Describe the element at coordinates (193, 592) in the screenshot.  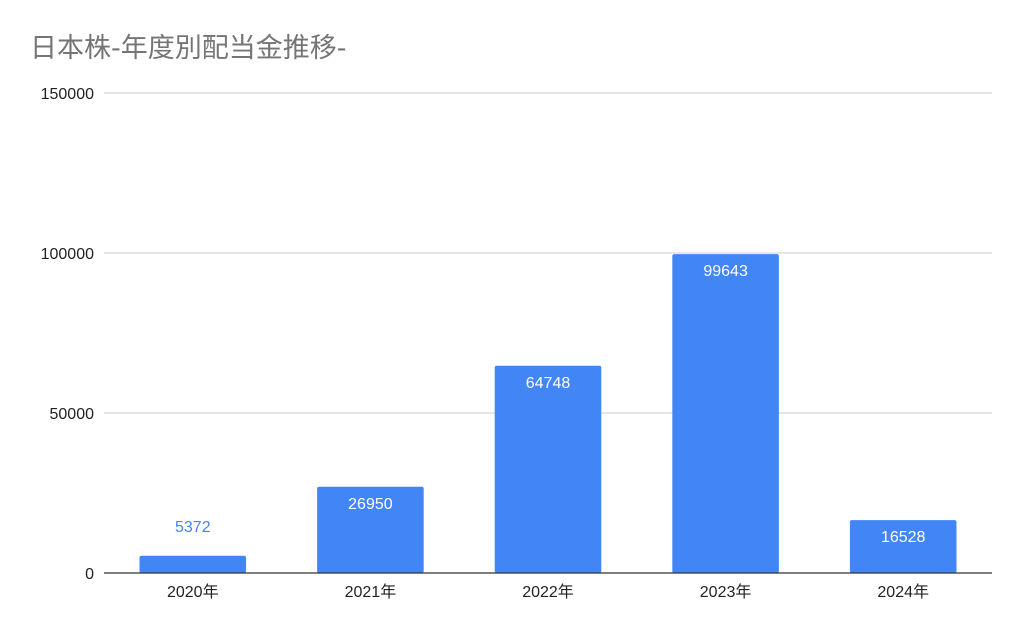
I see `x-tick-label: 2020年` at that location.